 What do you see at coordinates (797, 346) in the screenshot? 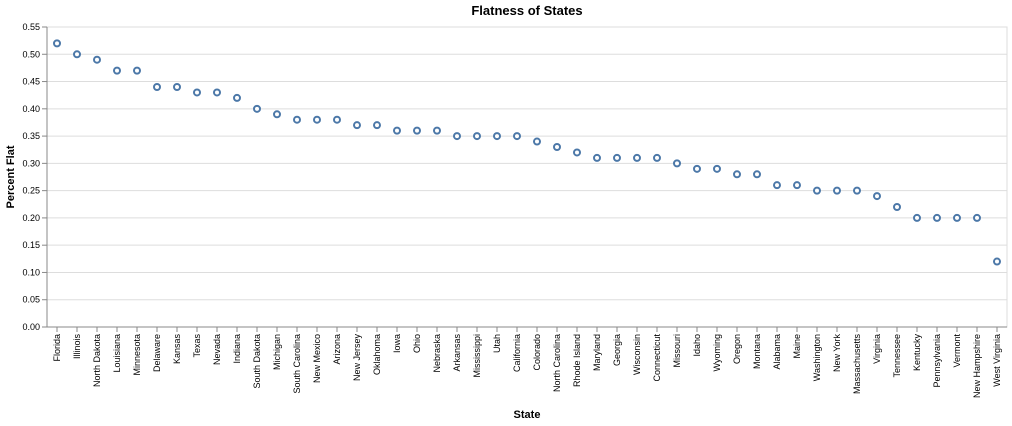
I see `x-tick-label: Maine` at bounding box center [797, 346].